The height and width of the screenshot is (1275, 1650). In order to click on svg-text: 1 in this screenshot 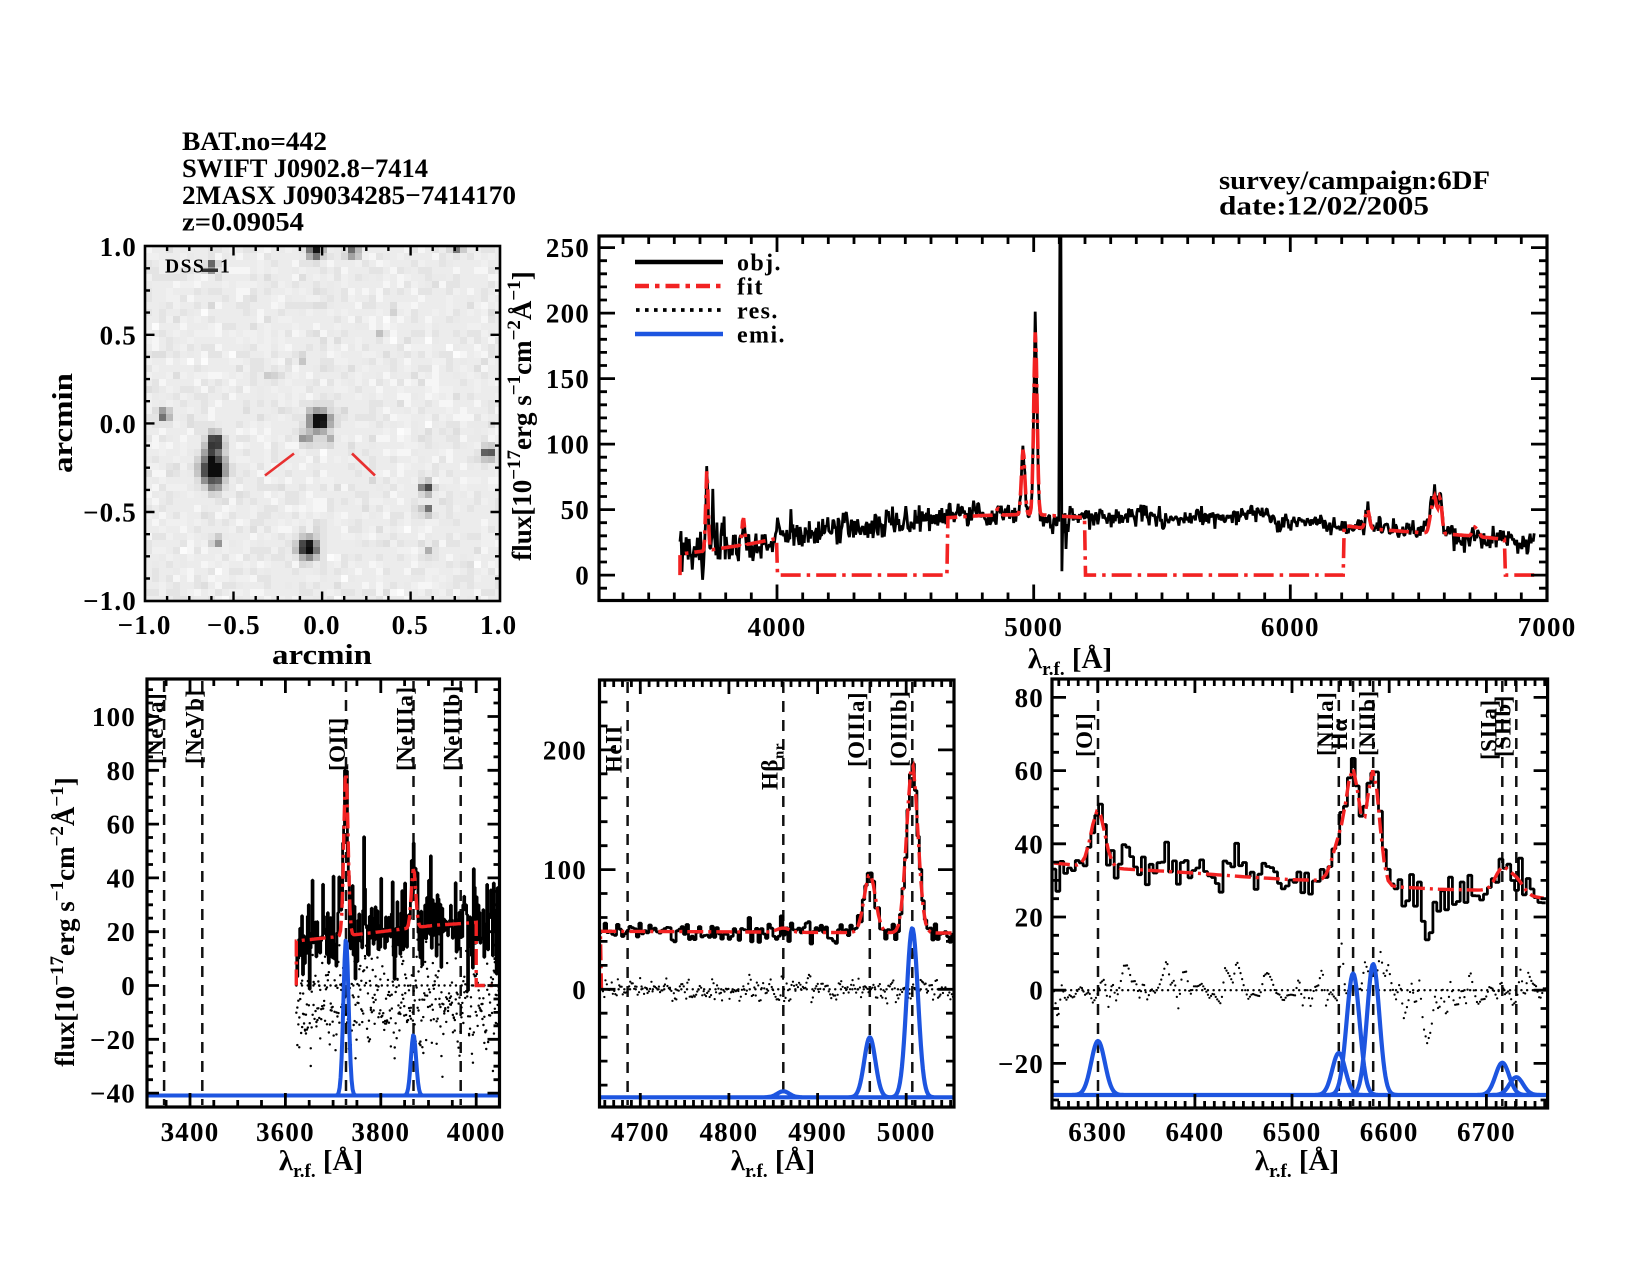, I will do `click(225, 267)`.